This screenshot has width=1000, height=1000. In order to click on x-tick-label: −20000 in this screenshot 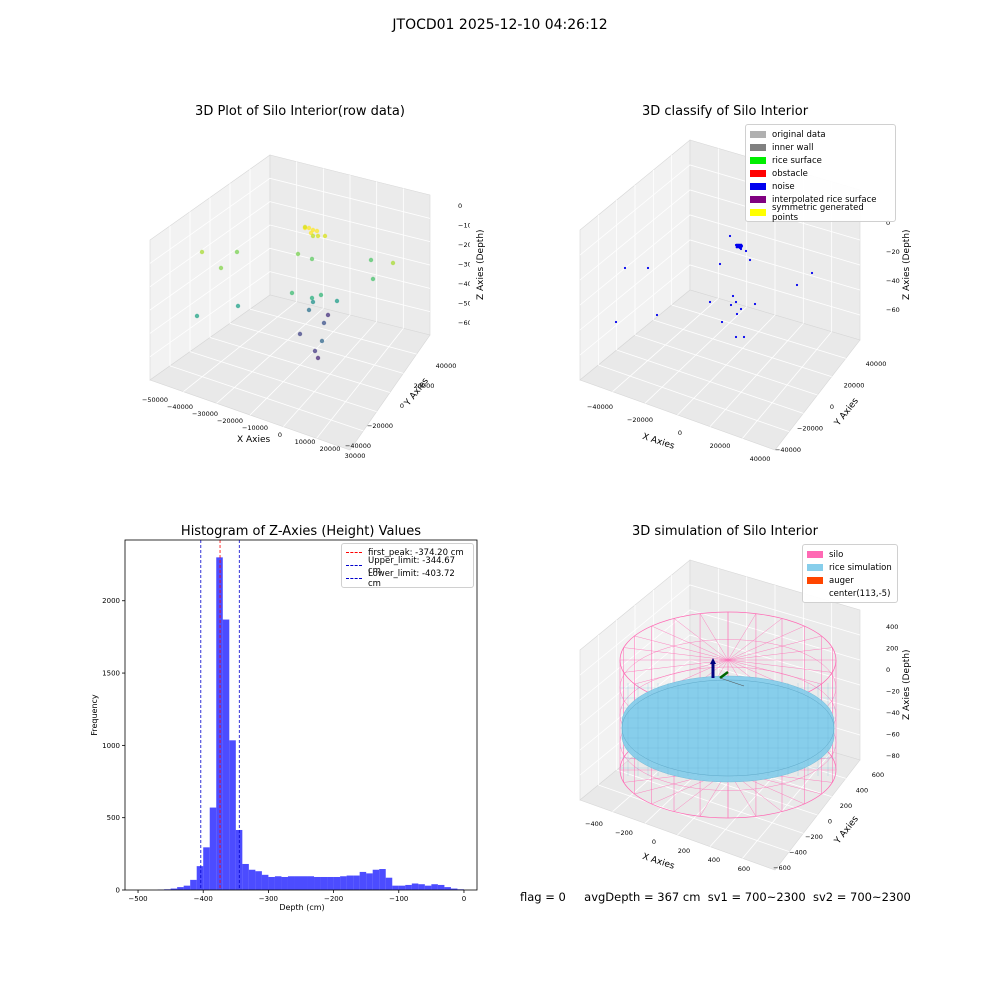, I will do `click(230, 421)`.